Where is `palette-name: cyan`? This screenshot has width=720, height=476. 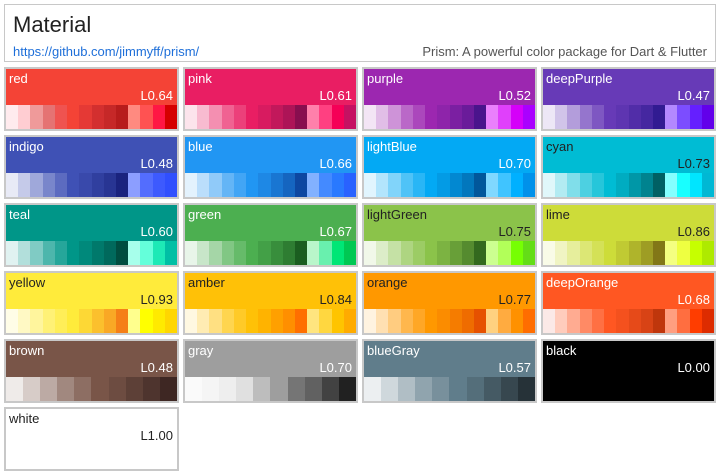
palette-name: cyan is located at coordinates (560, 146).